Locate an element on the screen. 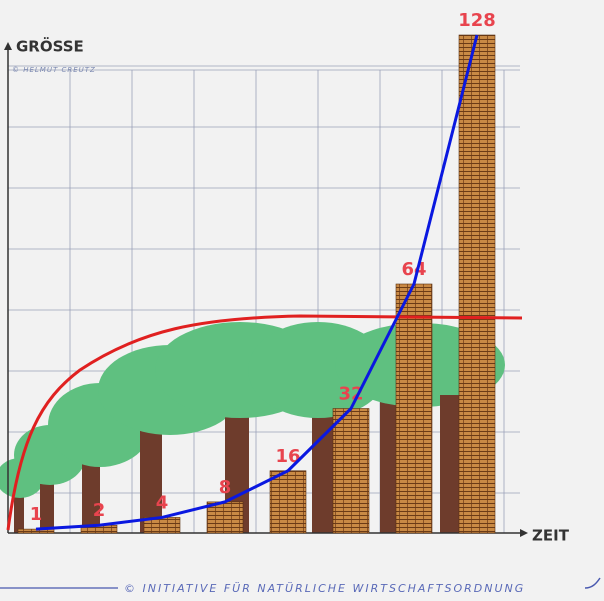 This screenshot has width=604, height=601. value-label: 128 is located at coordinates (477, 20).